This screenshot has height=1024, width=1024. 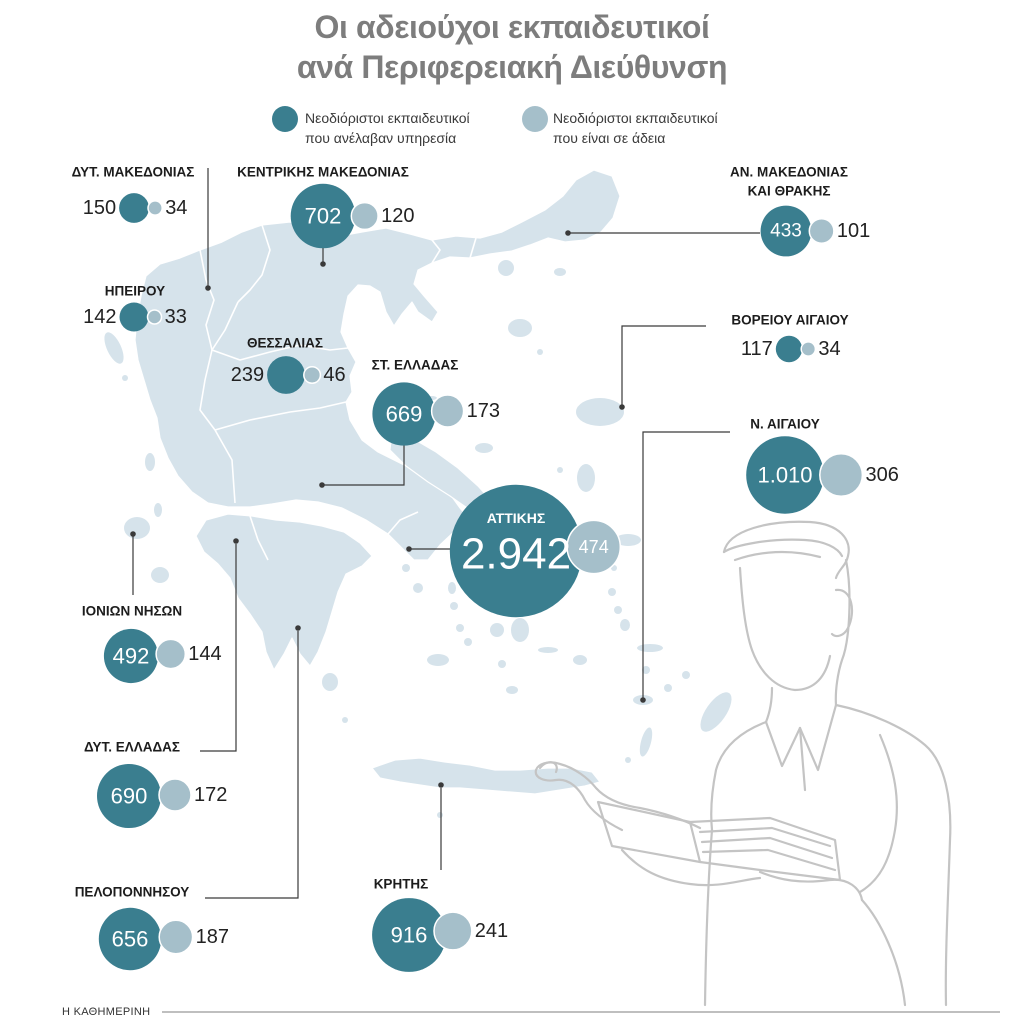 I want to click on region-label: ΑΝ. ΜΑΚΕΔΟΝΙΑΣ, so click(x=789, y=172).